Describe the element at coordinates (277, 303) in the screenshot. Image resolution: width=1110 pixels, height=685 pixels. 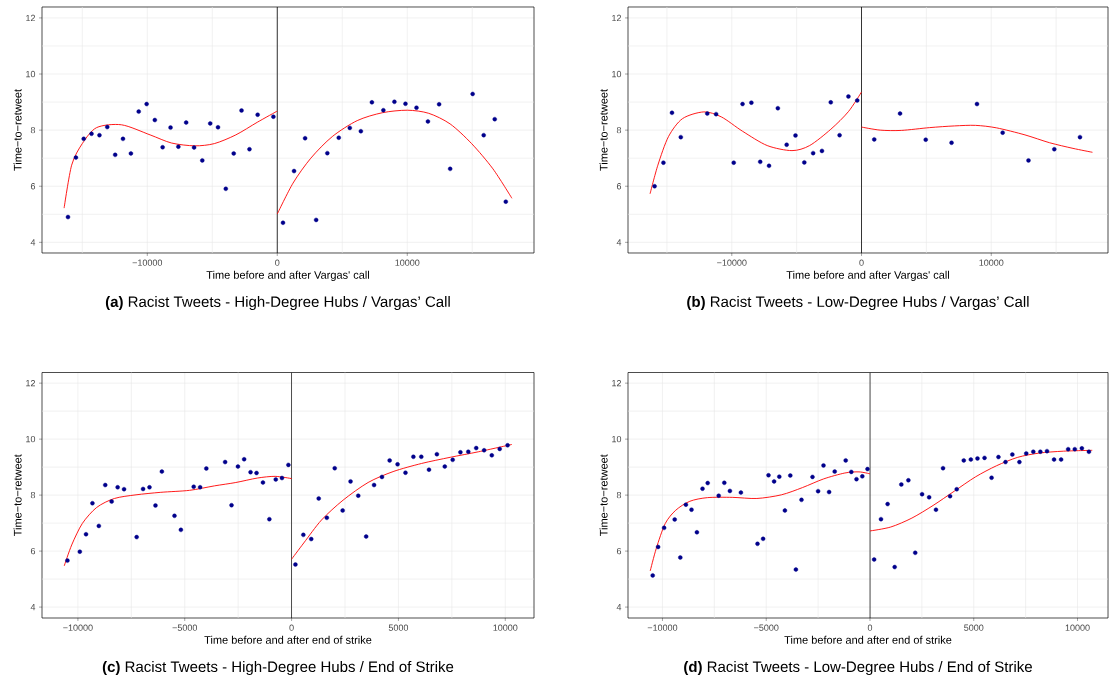
I see `text: (a) Racist Tweets - High-Degree Hubs / Vargas’ Call` at that location.